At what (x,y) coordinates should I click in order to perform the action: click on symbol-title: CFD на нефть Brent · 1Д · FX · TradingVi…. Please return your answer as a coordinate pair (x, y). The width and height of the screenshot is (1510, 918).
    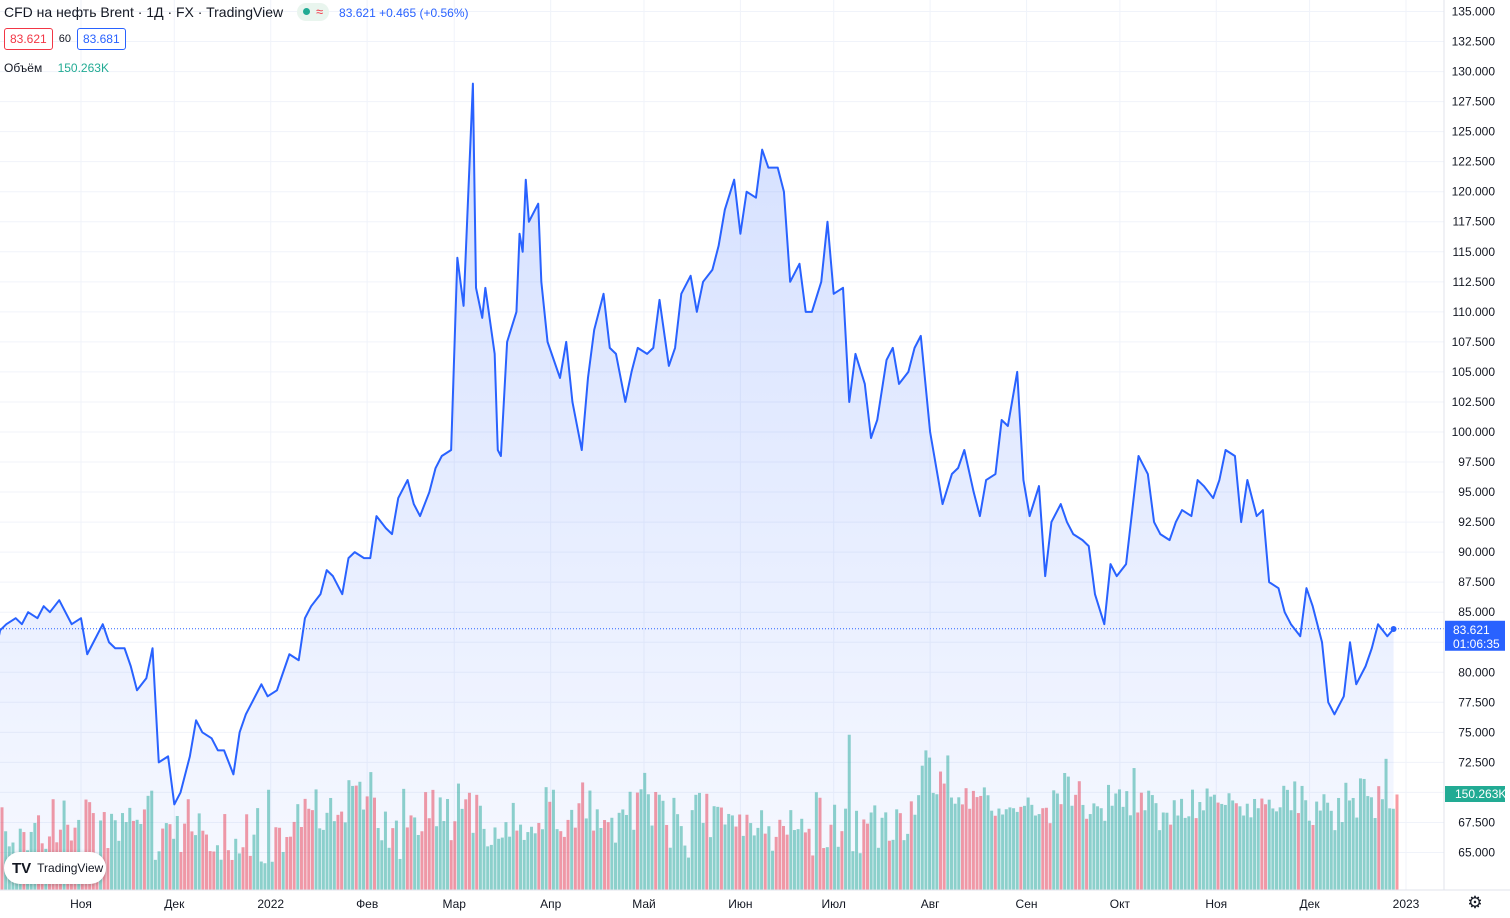
    Looking at the image, I should click on (144, 12).